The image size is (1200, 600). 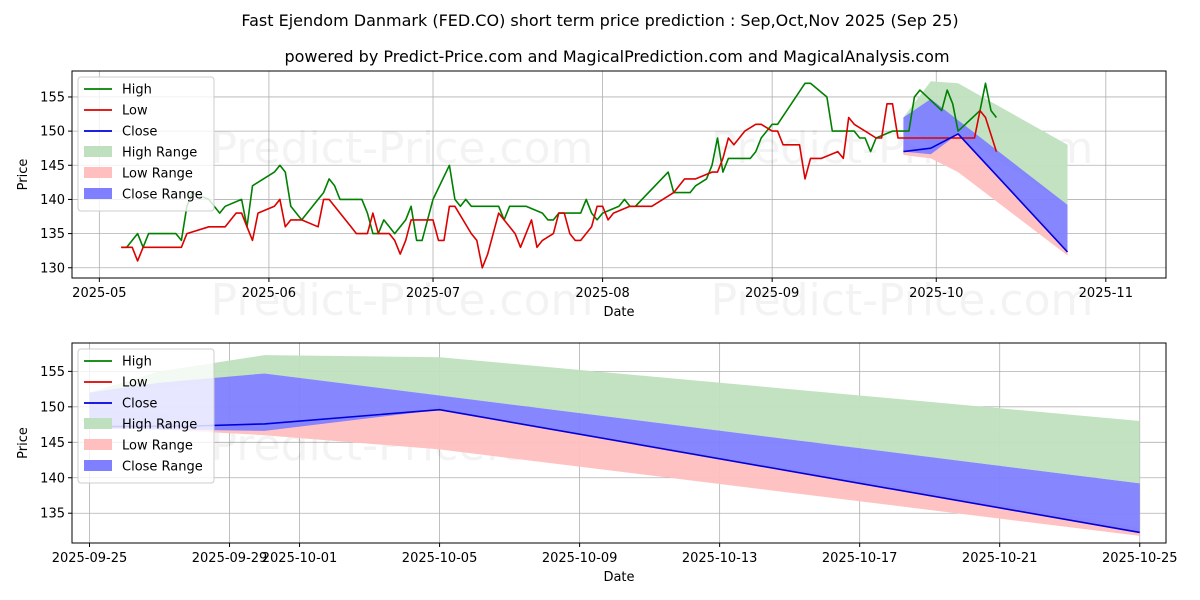 I want to click on x-tick-label: 2025-10-17, so click(x=860, y=558).